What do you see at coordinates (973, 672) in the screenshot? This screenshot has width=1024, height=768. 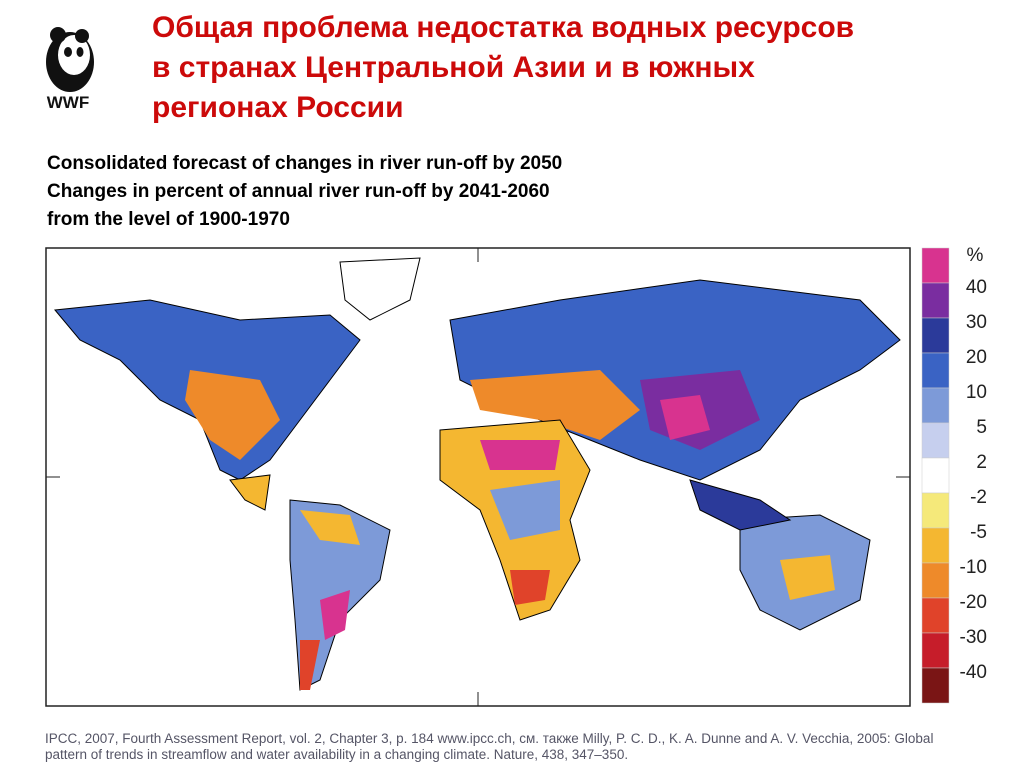 I see `colorbar-label: -40` at bounding box center [973, 672].